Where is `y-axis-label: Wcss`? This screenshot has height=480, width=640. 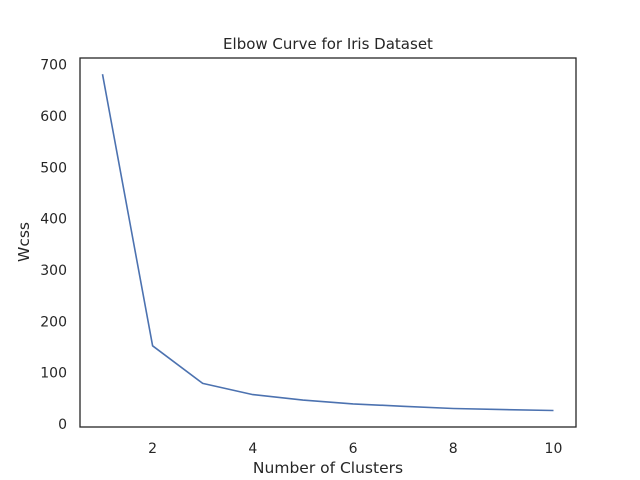
y-axis-label: Wcss is located at coordinates (24, 242).